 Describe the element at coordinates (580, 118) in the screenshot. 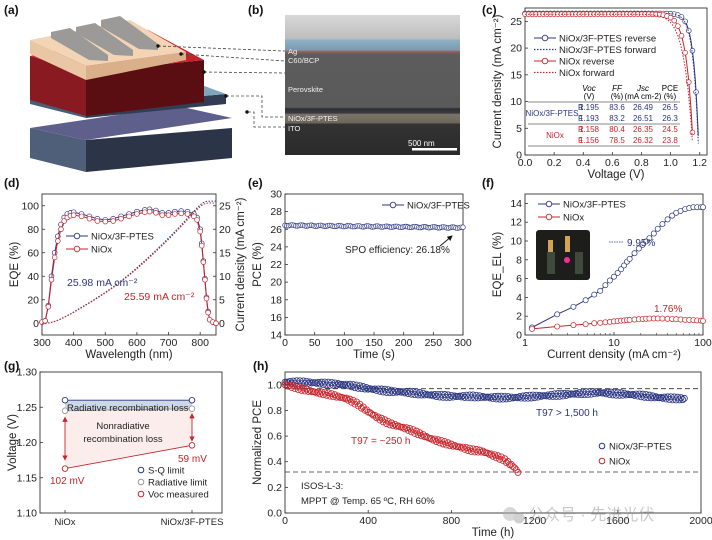

I see `table-scan: F` at that location.